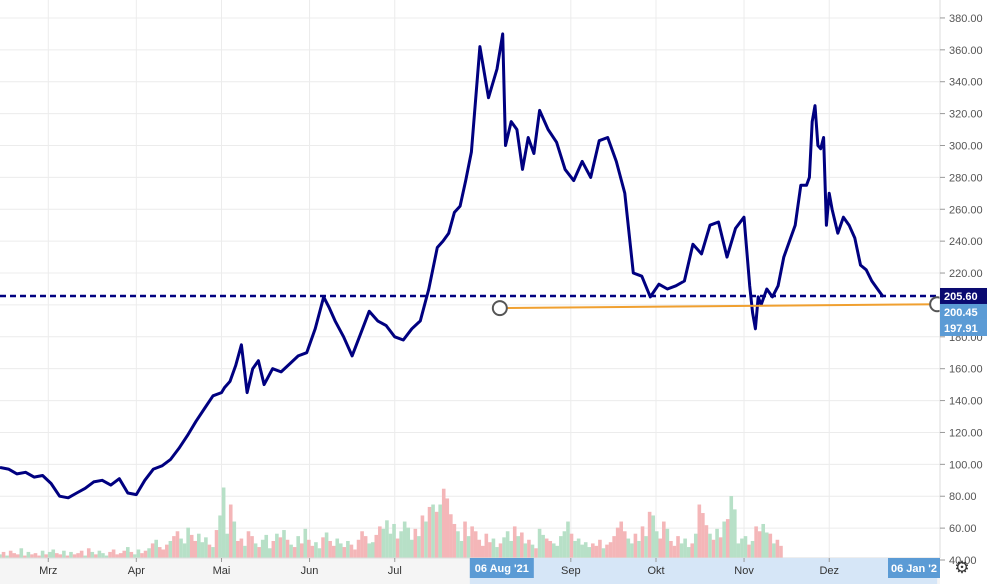  I want to click on x-tick-label: Mai, so click(222, 571).